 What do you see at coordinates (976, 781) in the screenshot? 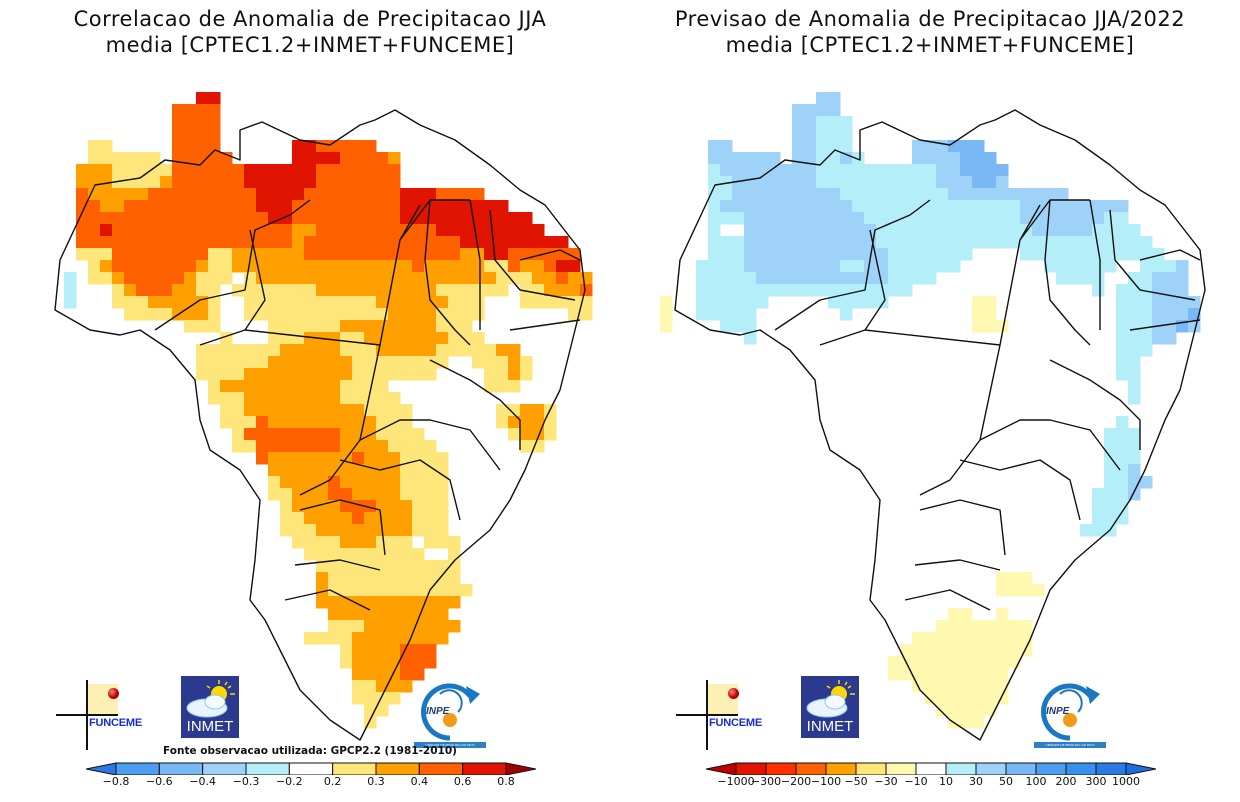
I see `colorbar-tick-label: 30` at bounding box center [976, 781].